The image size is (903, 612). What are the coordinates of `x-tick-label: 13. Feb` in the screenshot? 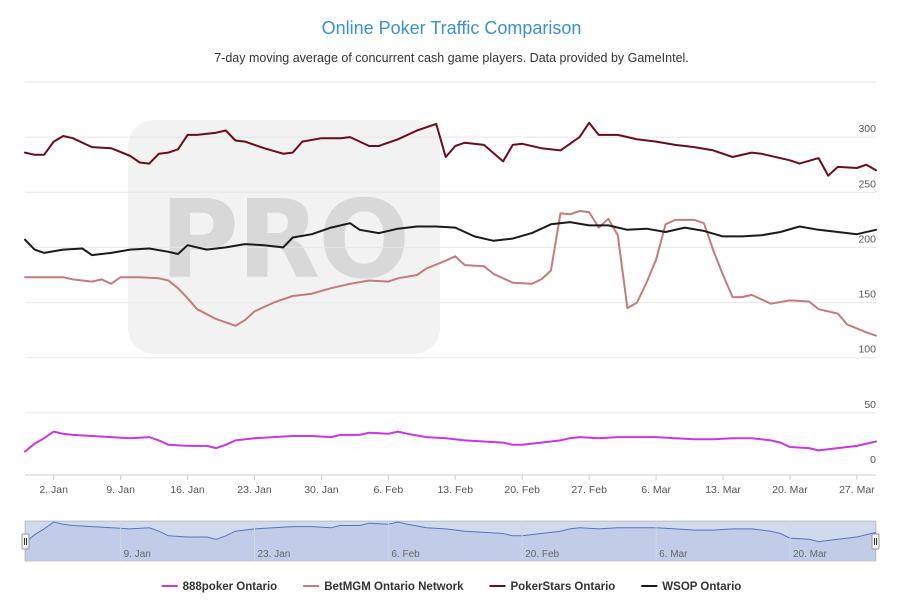 It's located at (455, 490).